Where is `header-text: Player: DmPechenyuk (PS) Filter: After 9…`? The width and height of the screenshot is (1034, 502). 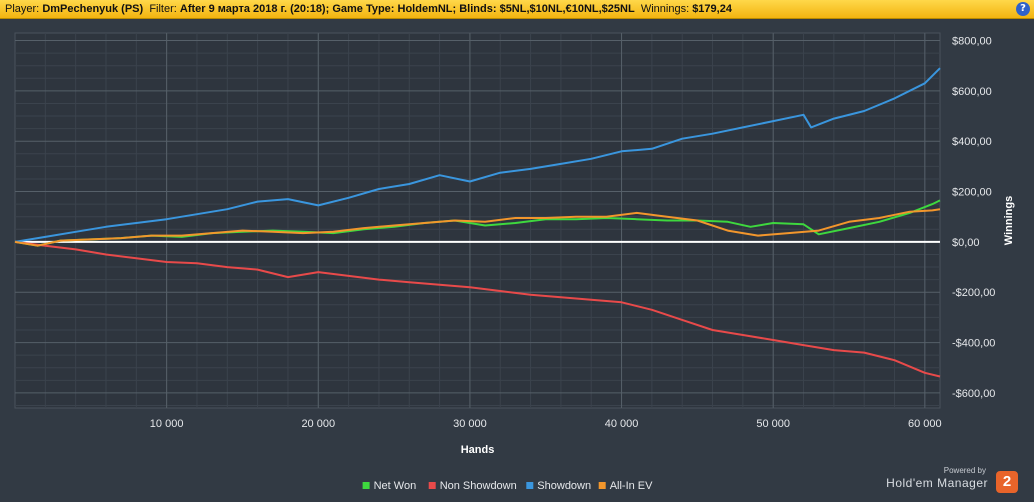
header-text: Player: DmPechenyuk (PS) Filter: After 9… is located at coordinates (368, 9).